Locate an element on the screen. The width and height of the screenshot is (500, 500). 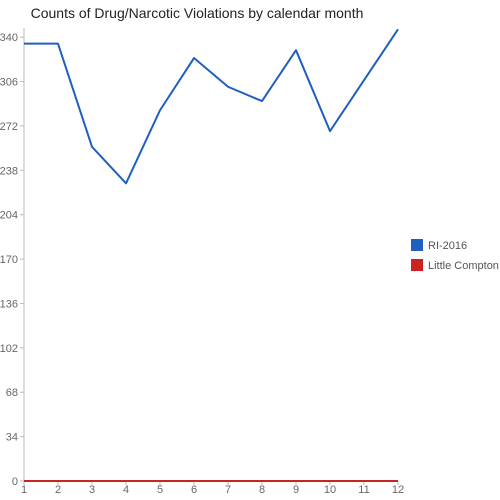
legend-label: RI-2016 is located at coordinates (447, 246).